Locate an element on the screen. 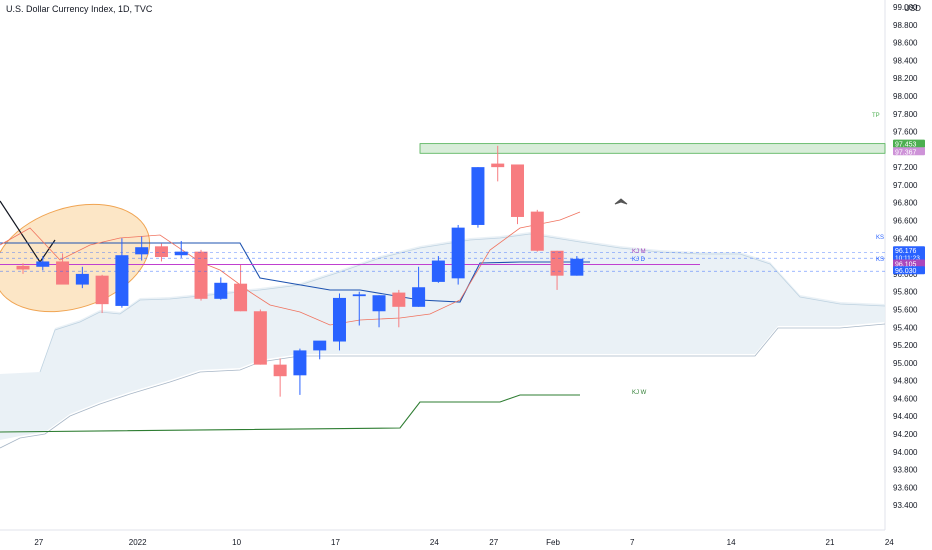 This screenshot has width=932, height=550. cursor-arrow is located at coordinates (621, 201).